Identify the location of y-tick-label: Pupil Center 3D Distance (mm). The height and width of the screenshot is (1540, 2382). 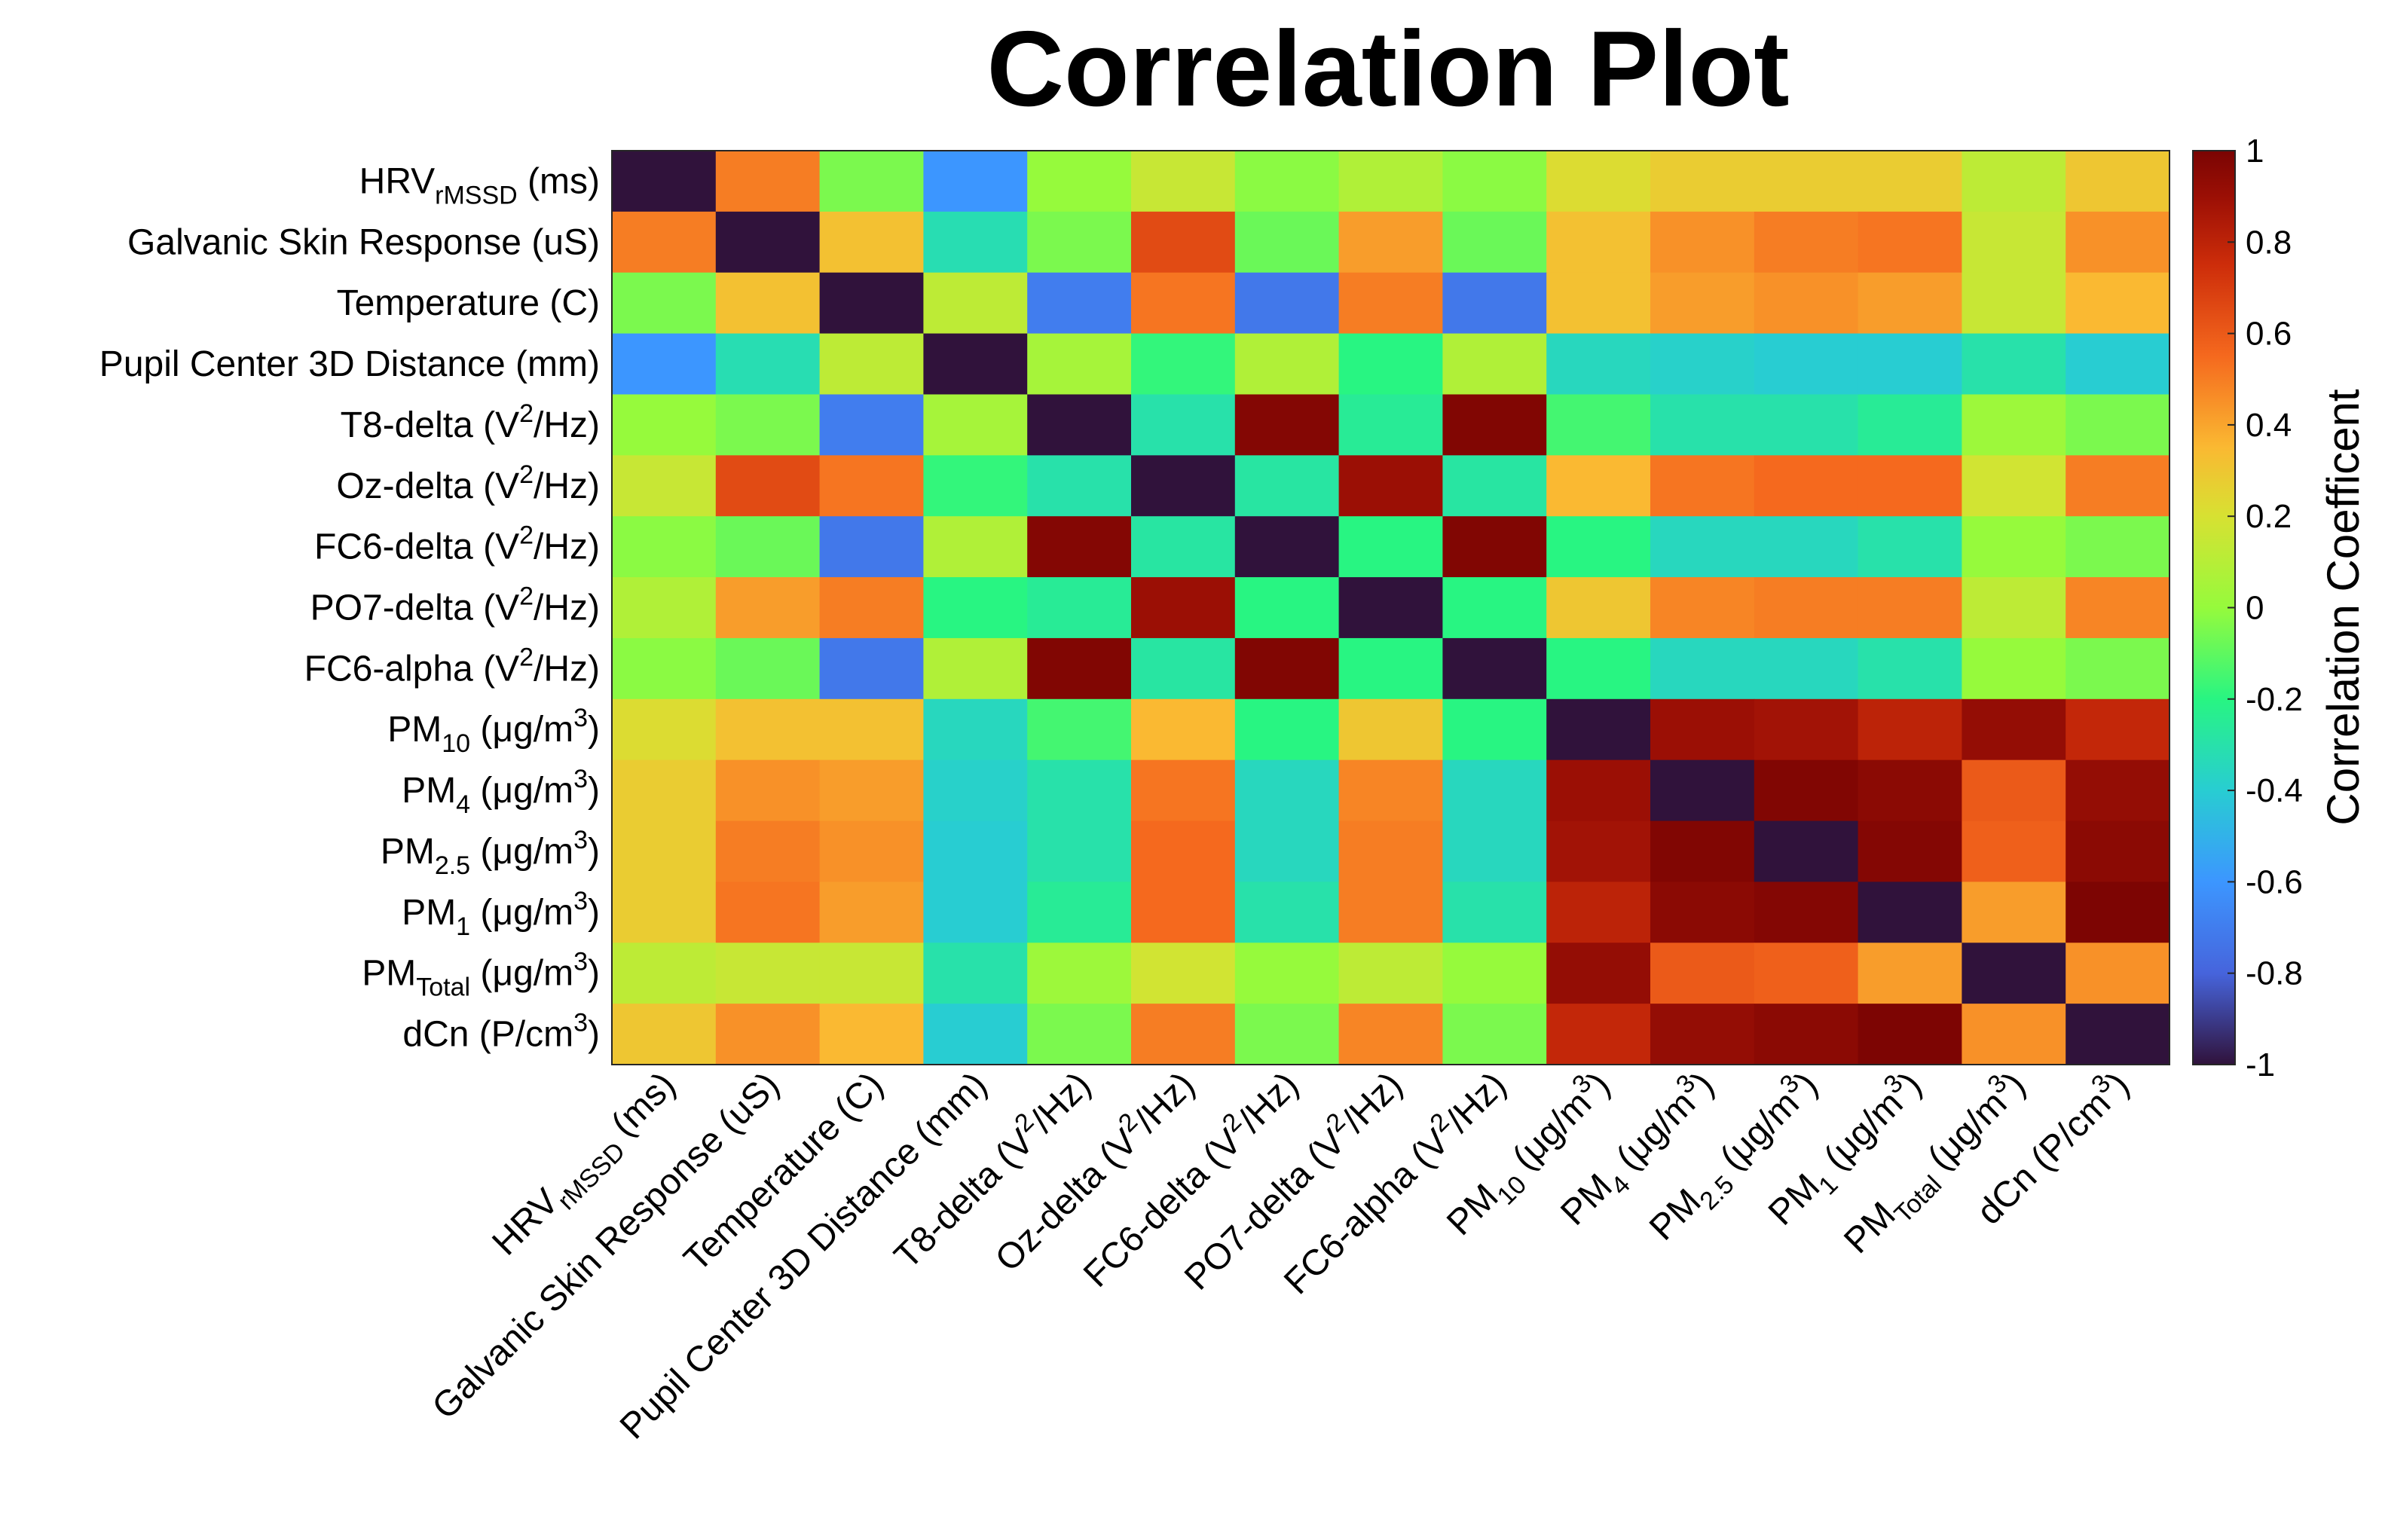
(349, 364).